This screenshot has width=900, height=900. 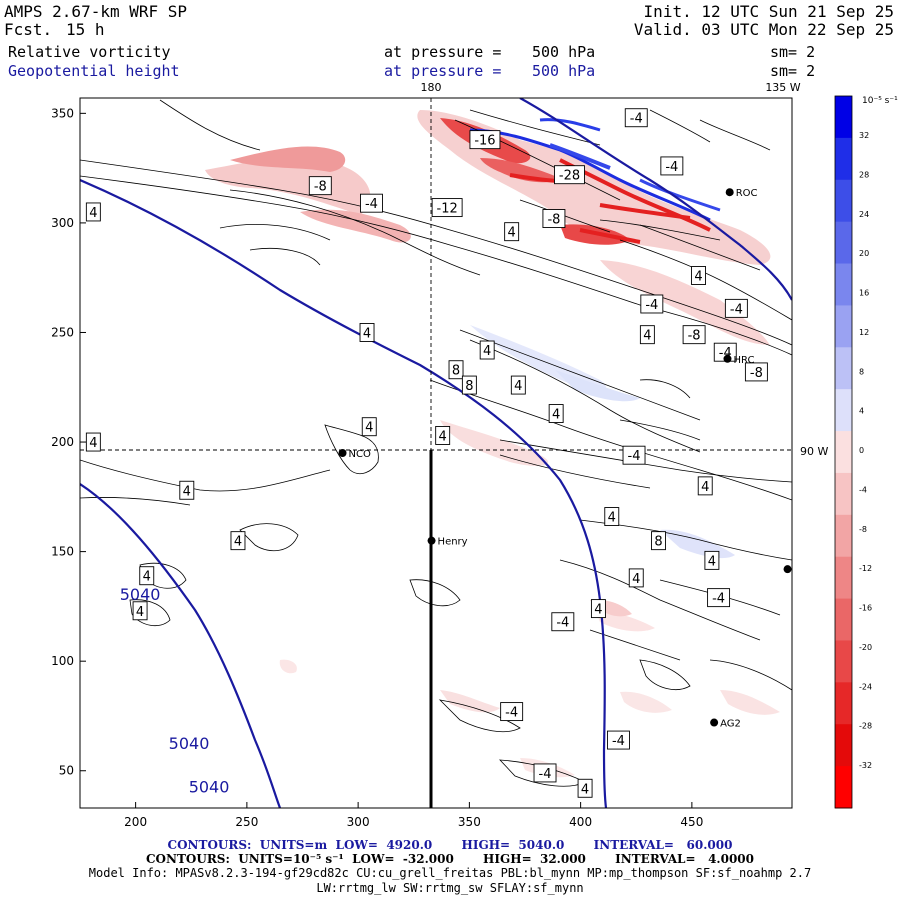 What do you see at coordinates (447, 208) in the screenshot?
I see `vorticity-contour-label: -12` at bounding box center [447, 208].